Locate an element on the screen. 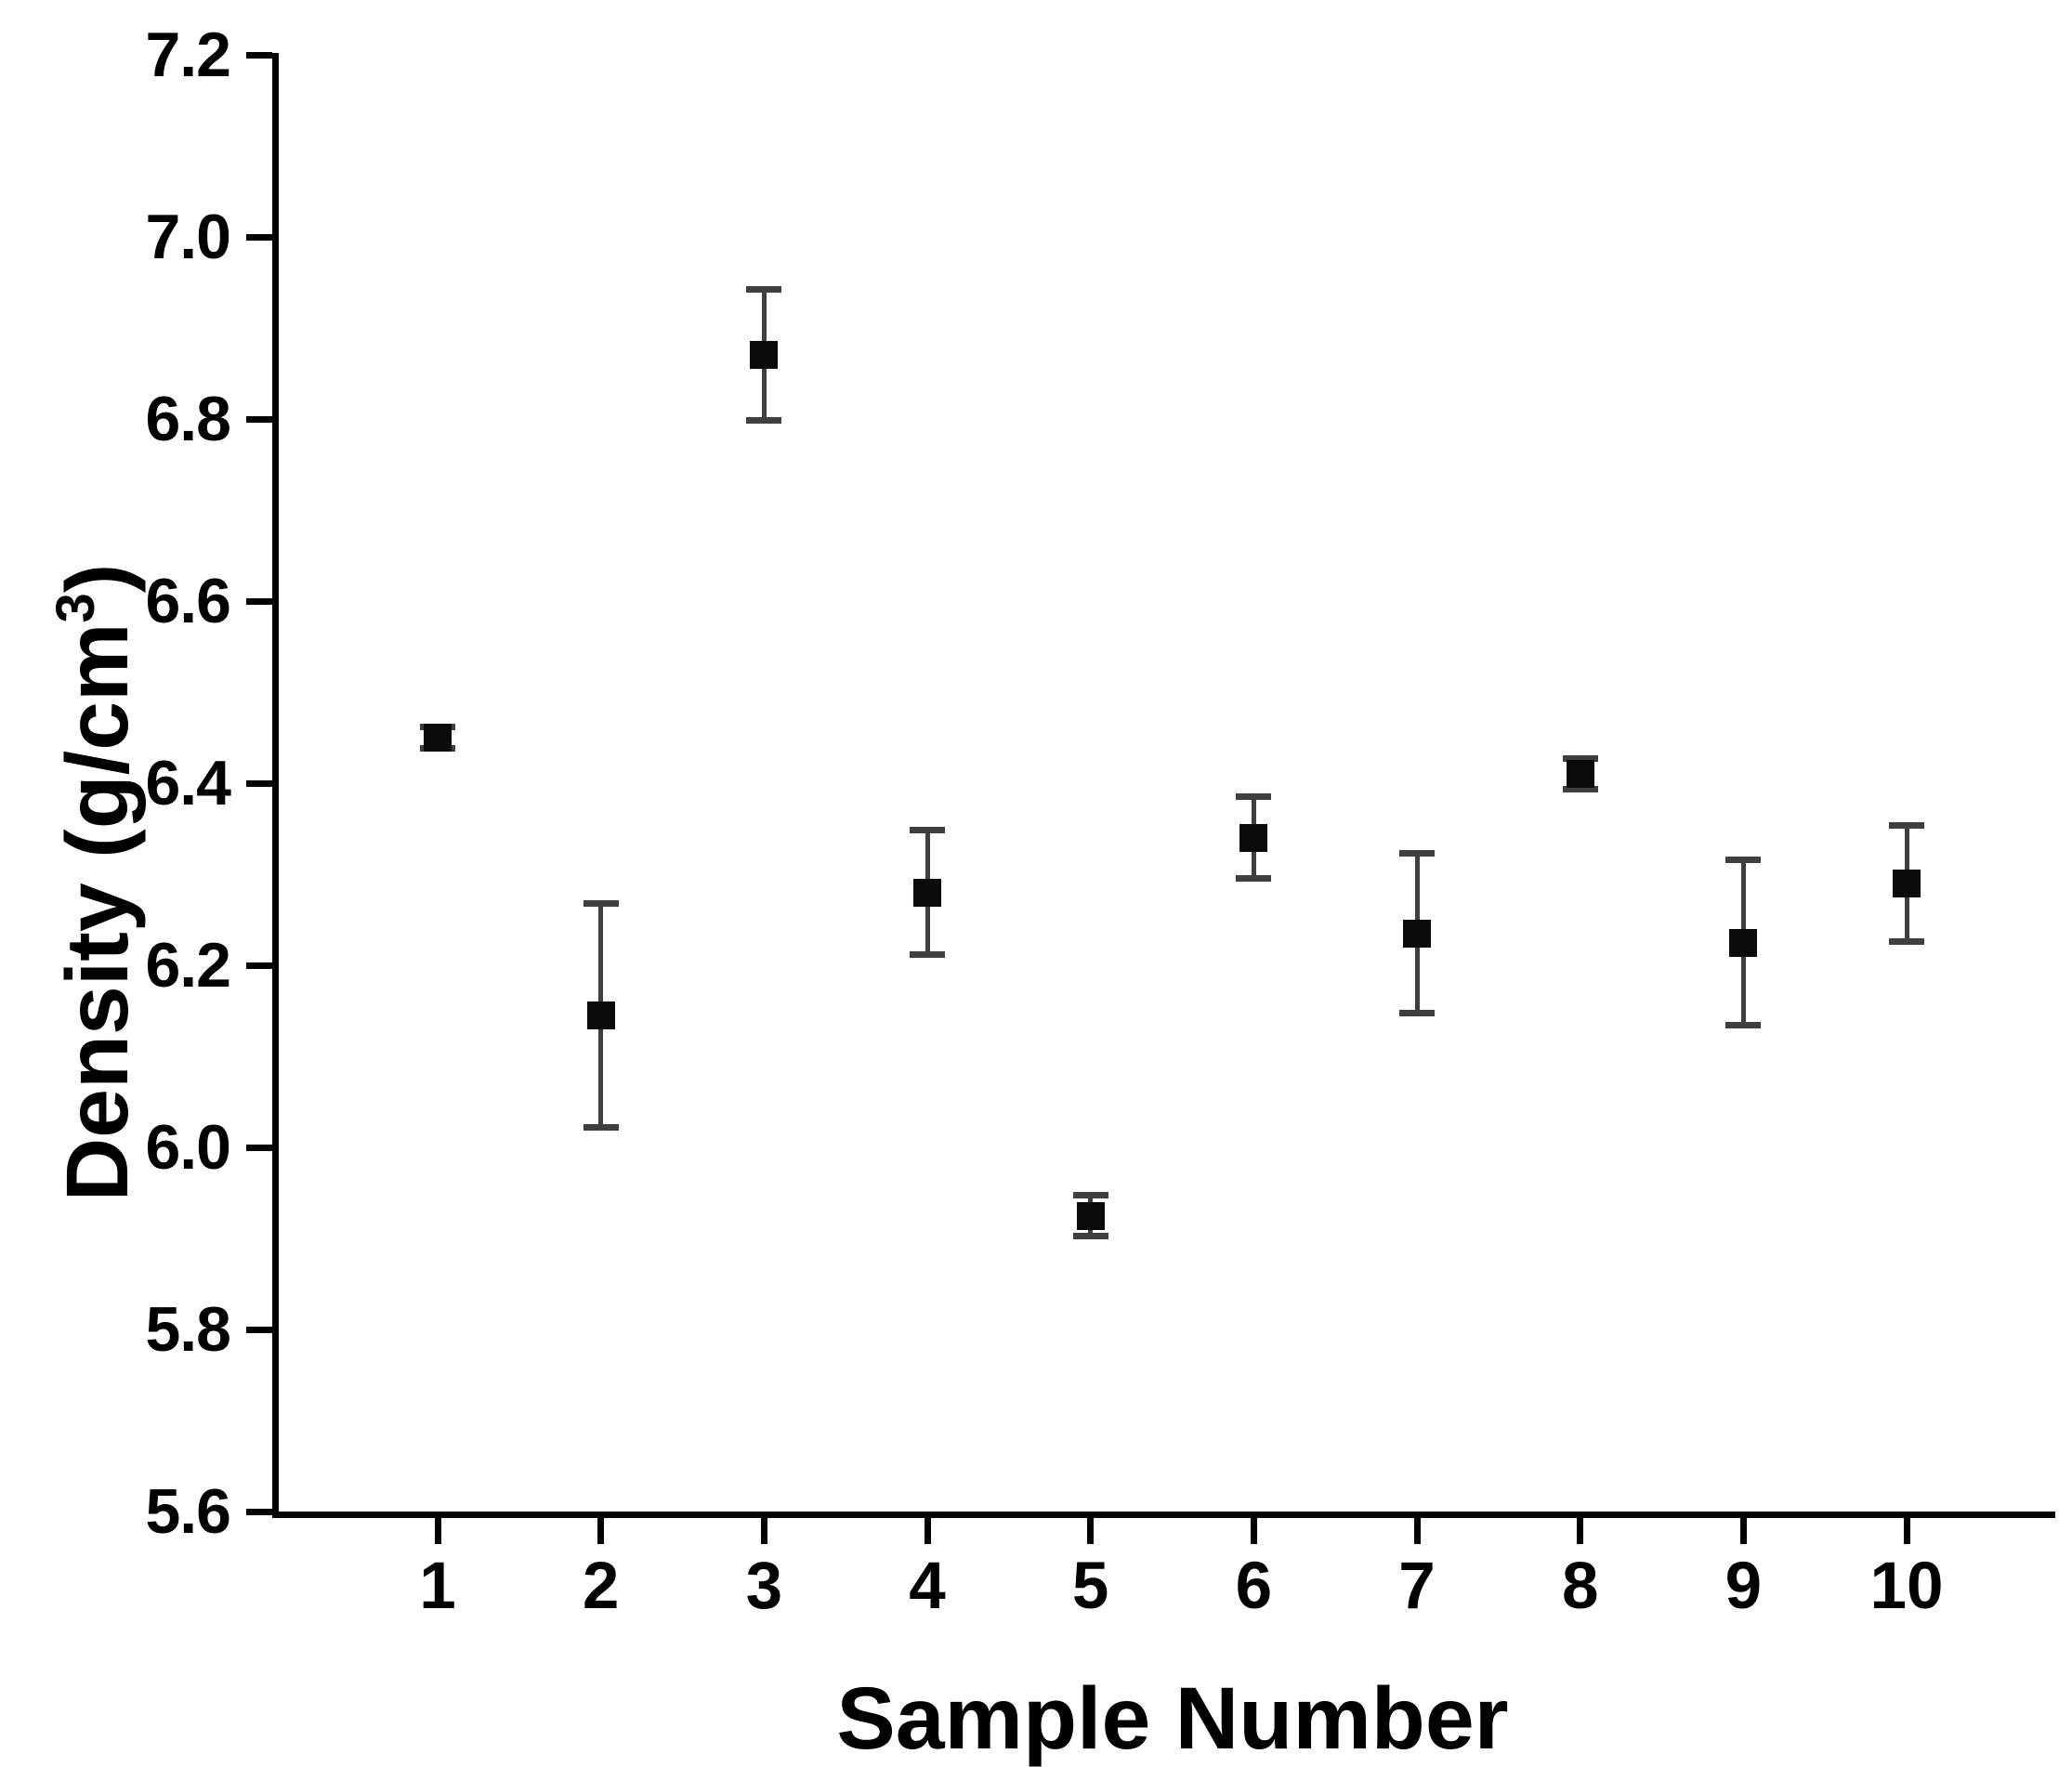 The width and height of the screenshot is (2072, 1767). y-tick-5.6 is located at coordinates (259, 1511).